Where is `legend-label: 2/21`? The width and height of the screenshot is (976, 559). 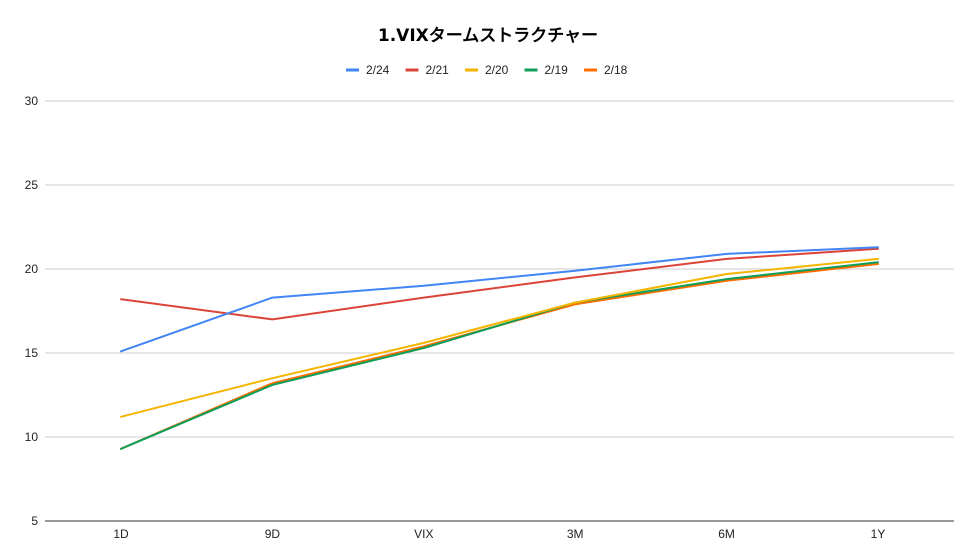
legend-label: 2/21 is located at coordinates (438, 70).